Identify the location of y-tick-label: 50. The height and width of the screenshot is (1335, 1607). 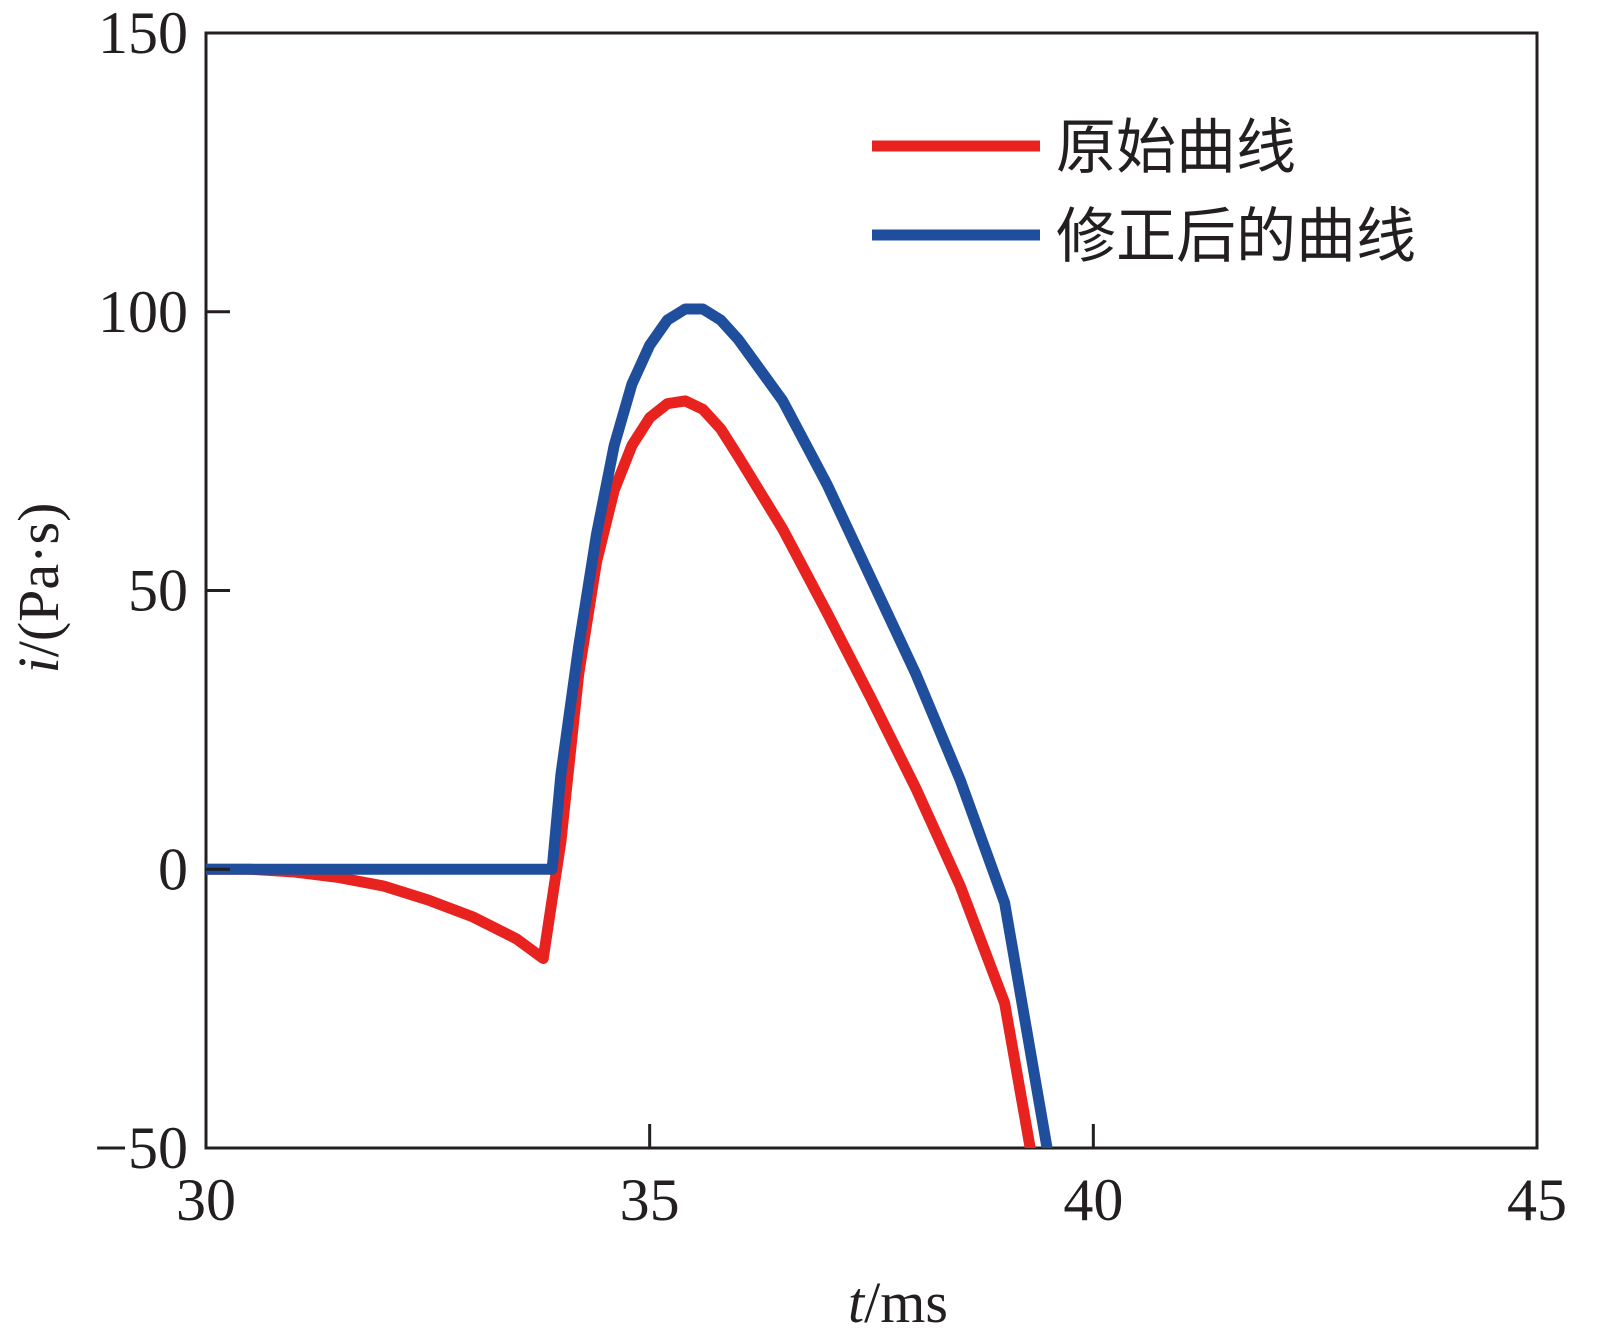
(158, 591).